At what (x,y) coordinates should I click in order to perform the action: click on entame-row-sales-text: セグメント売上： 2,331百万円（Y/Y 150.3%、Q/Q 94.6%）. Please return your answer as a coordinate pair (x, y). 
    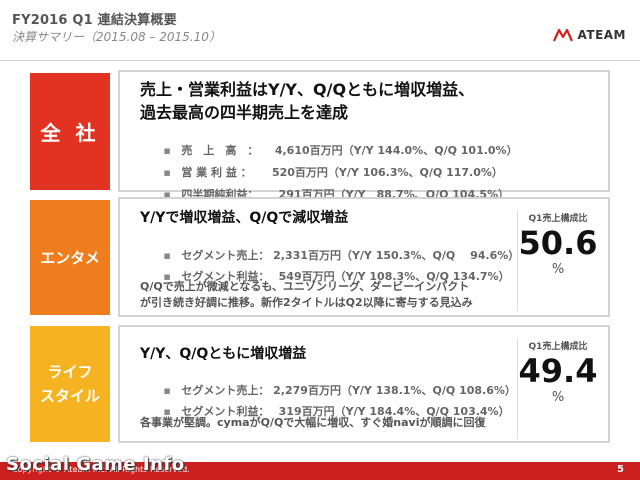
    Looking at the image, I should click on (350, 255).